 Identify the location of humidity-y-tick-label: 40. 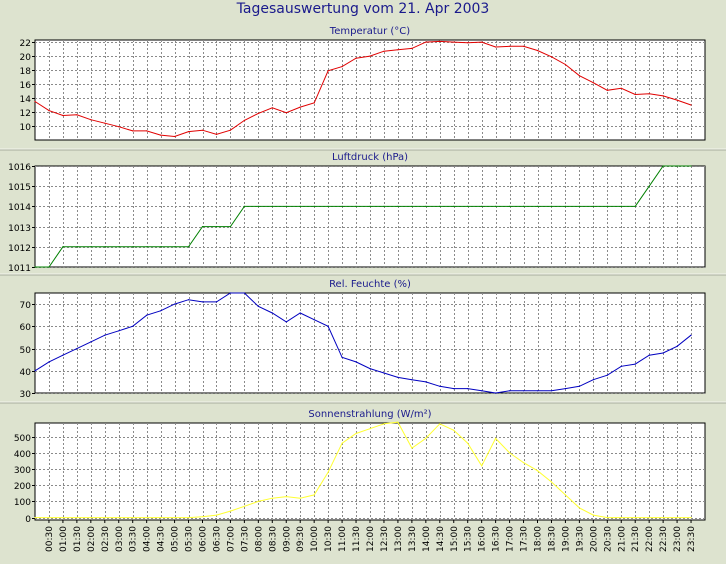
(26, 373).